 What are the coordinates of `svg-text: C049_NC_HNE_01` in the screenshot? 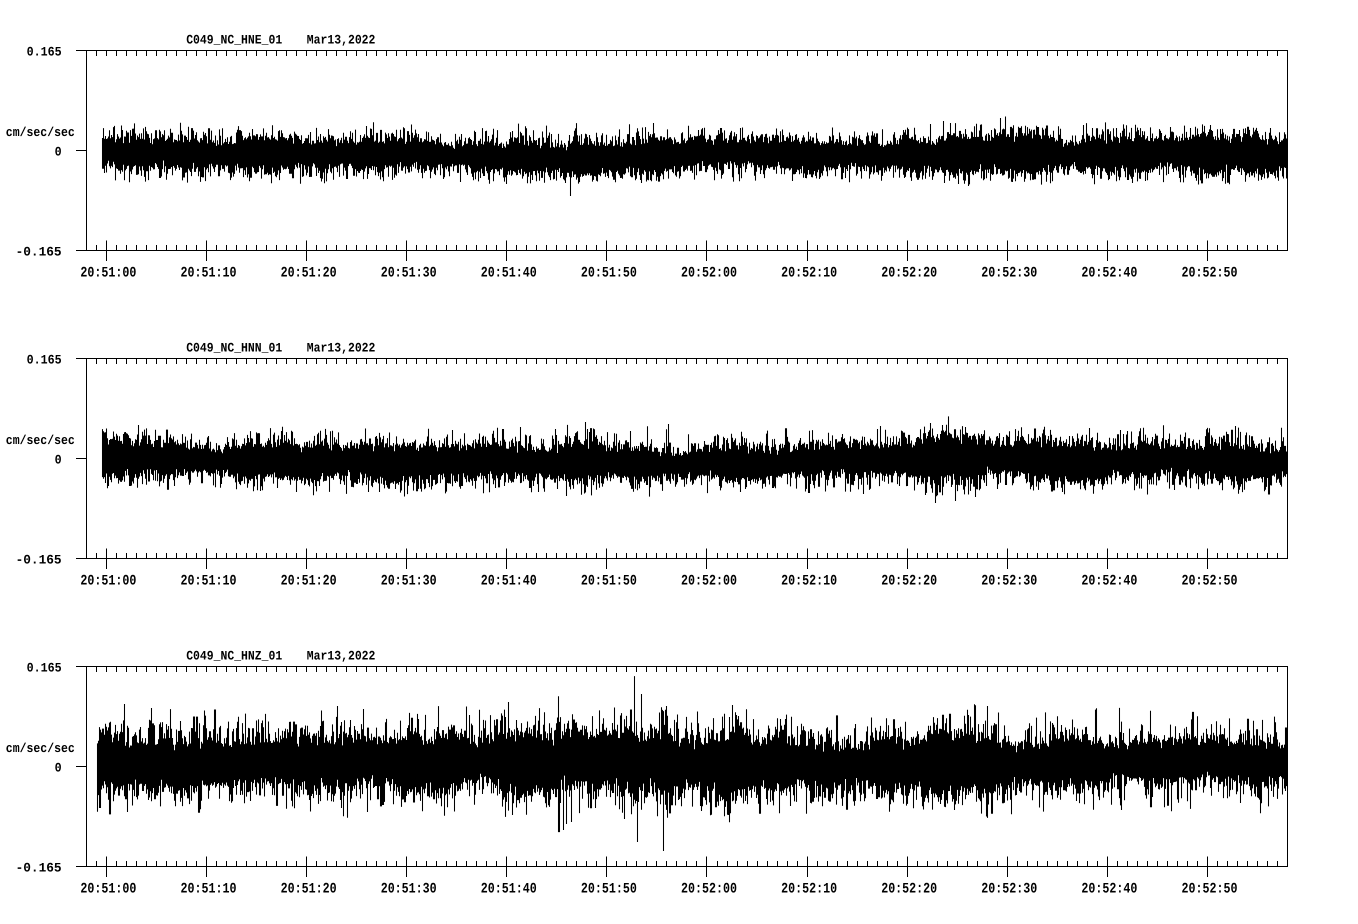 It's located at (234, 40).